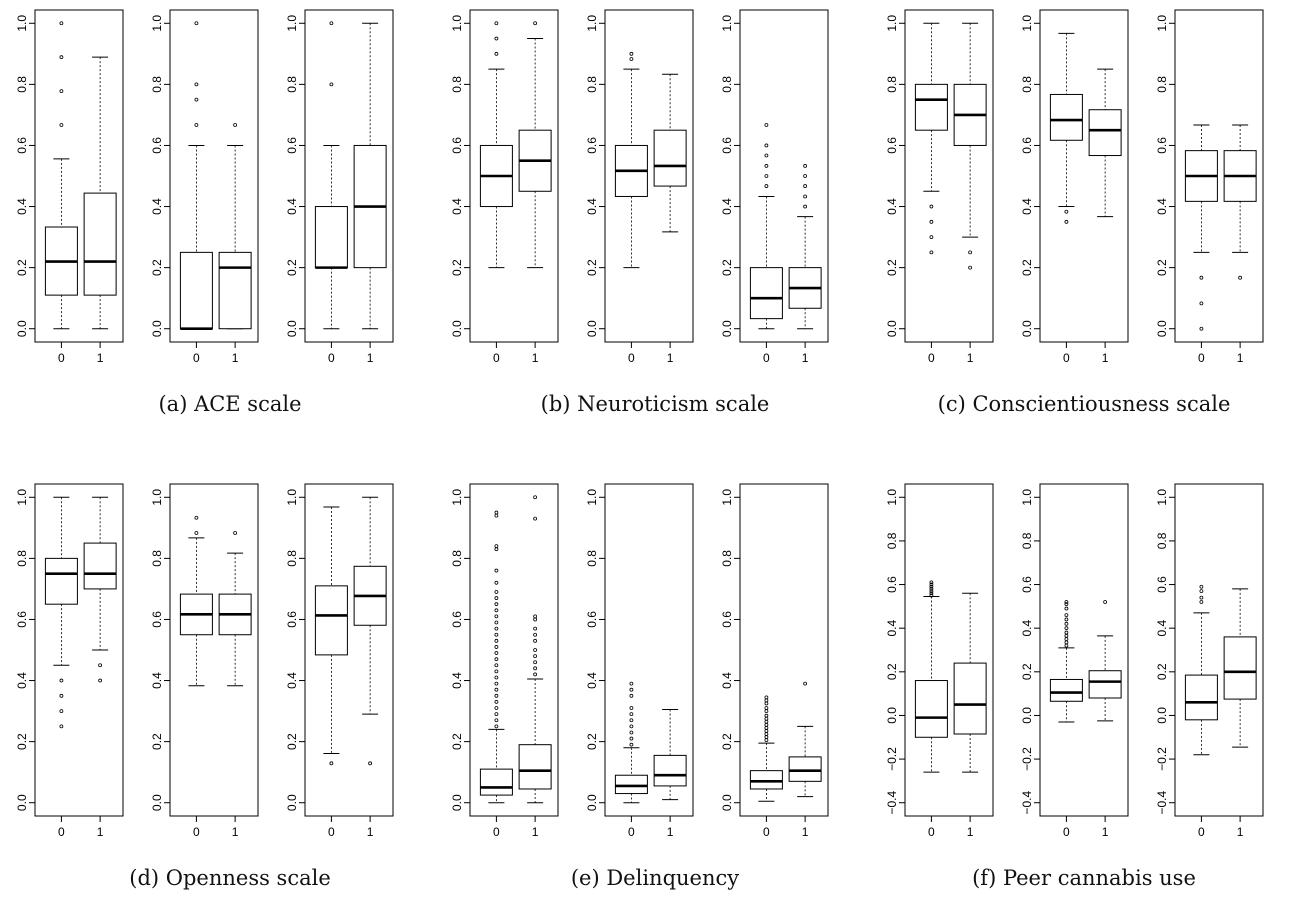  What do you see at coordinates (504, 187) in the screenshot?
I see `boxplot-panel-2-1: 0.0 0.2 0.4 0.6 0.8 1.0 0 1` at bounding box center [504, 187].